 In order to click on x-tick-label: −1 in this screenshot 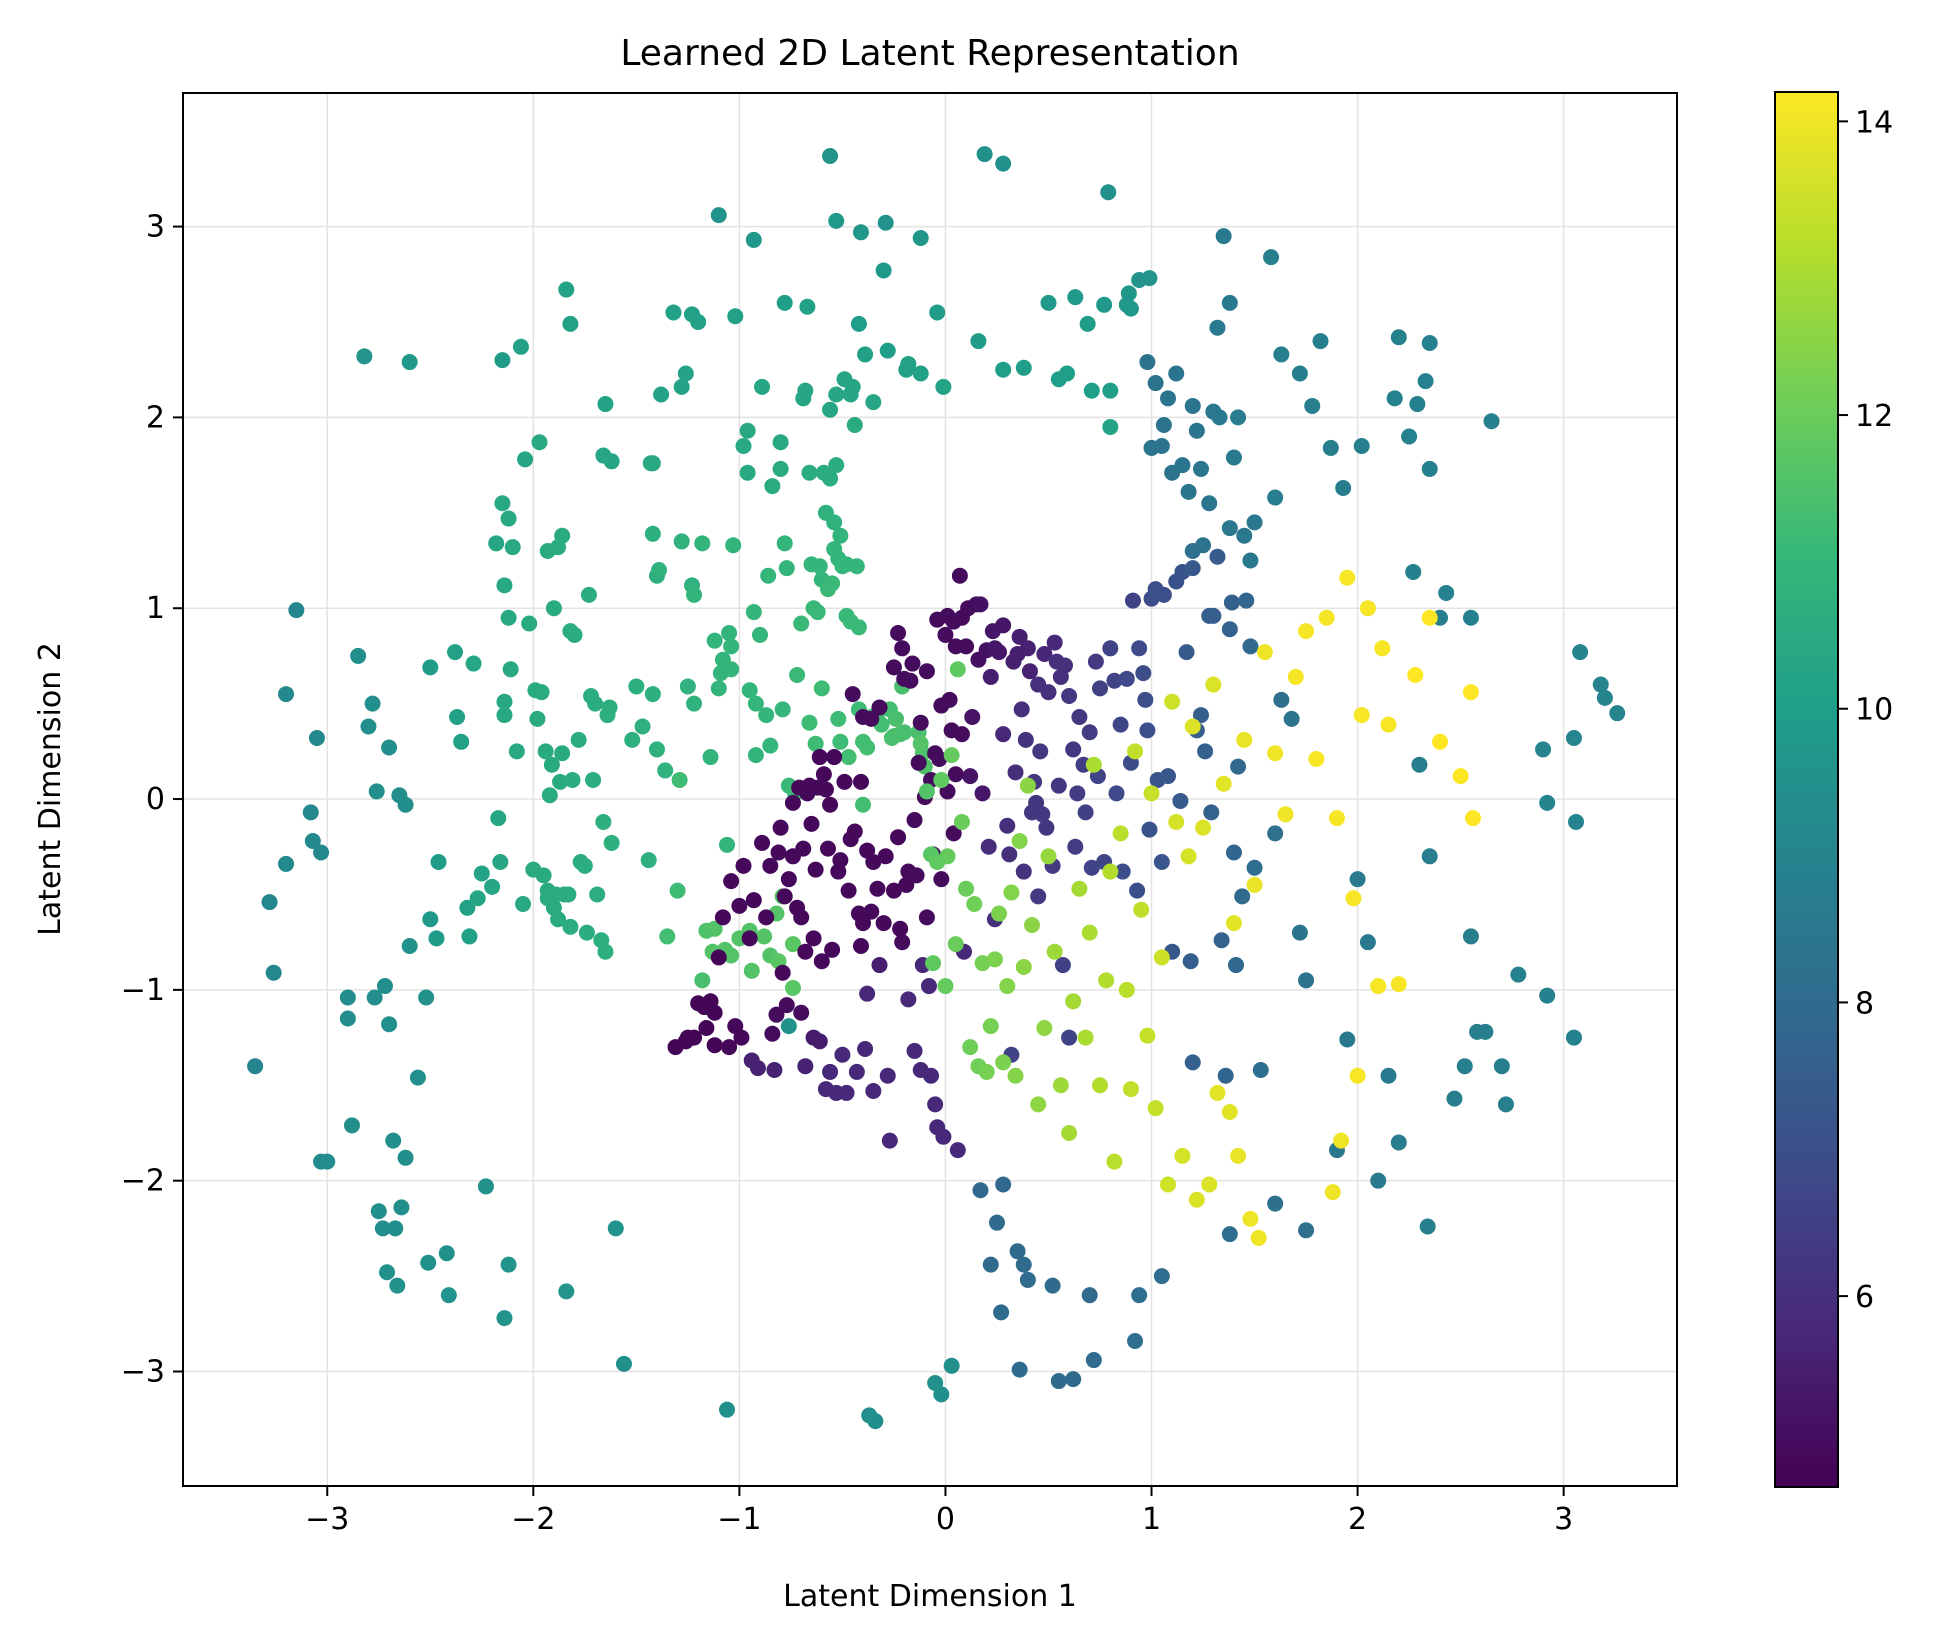, I will do `click(739, 1519)`.